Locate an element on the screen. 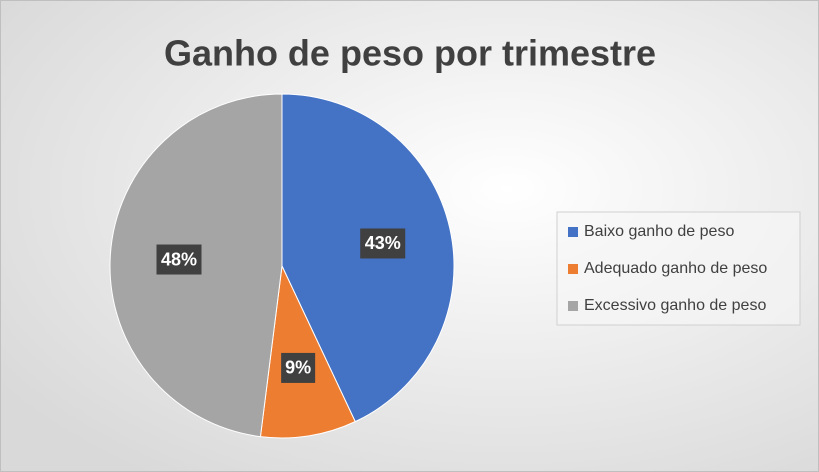 The image size is (819, 472). legend-label: Baixo ganho de peso is located at coordinates (659, 231).